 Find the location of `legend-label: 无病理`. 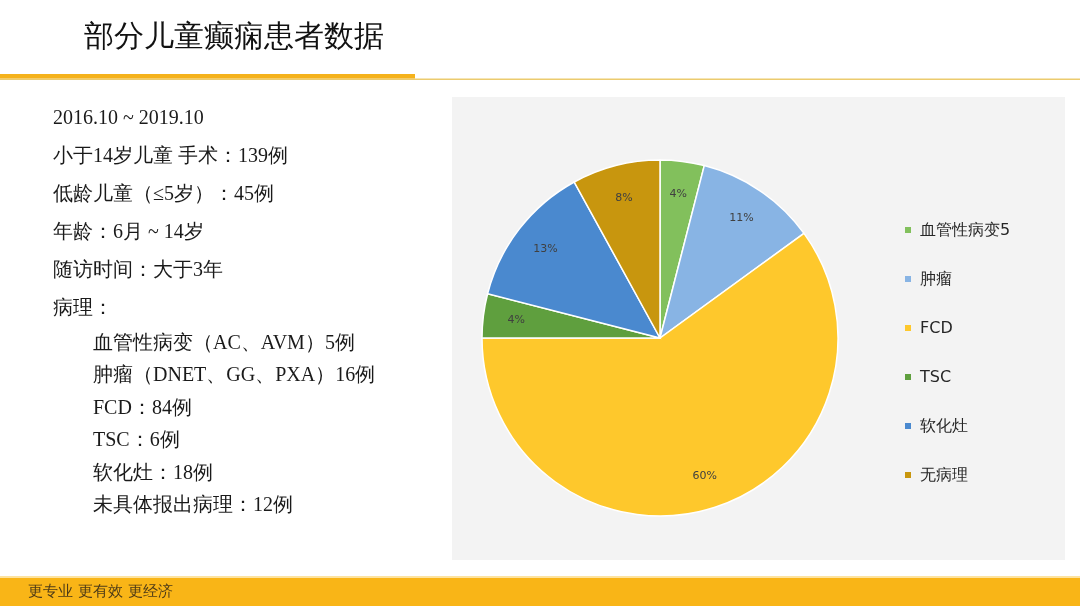

legend-label: 无病理 is located at coordinates (944, 474).